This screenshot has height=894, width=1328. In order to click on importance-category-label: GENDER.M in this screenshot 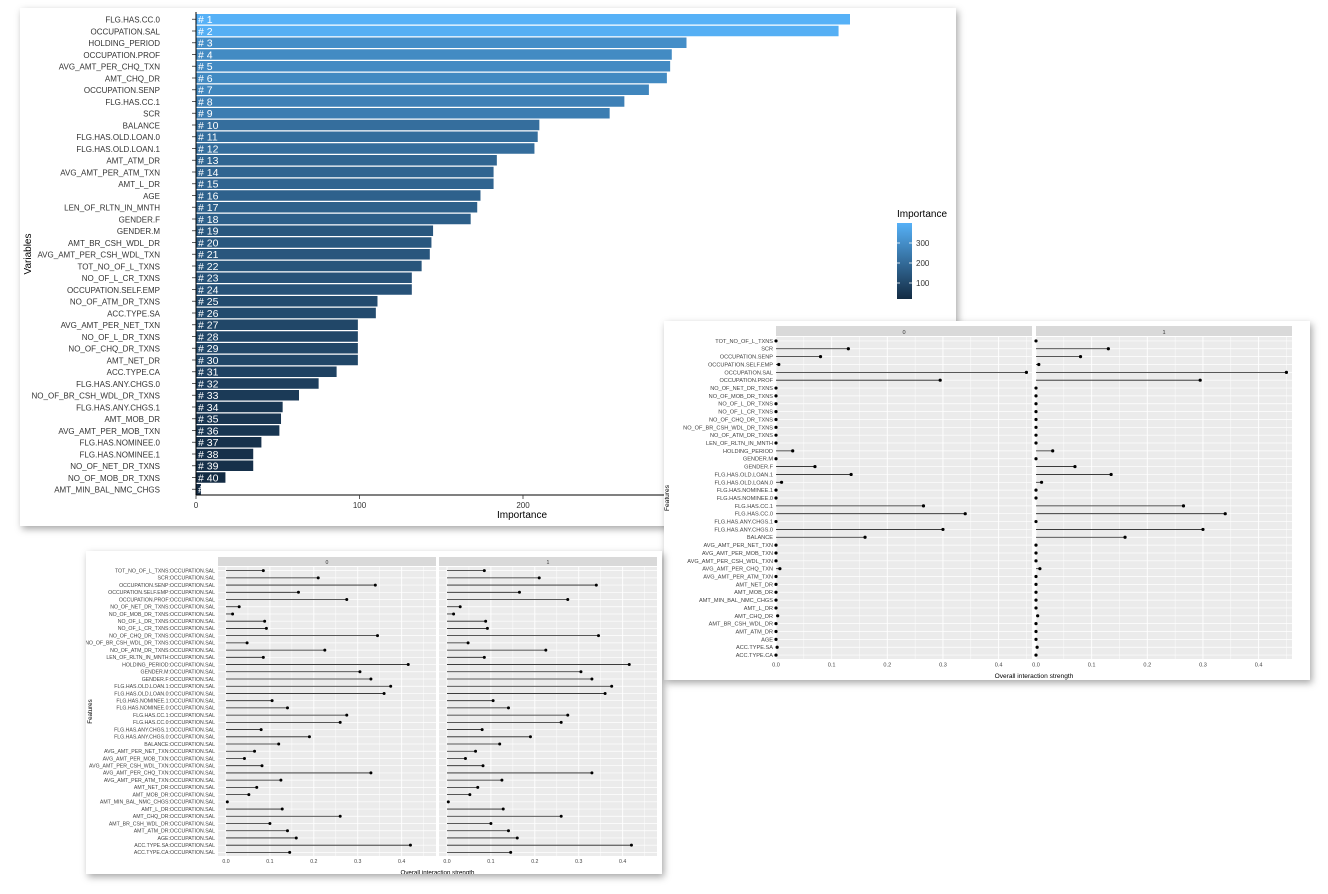, I will do `click(138, 231)`.